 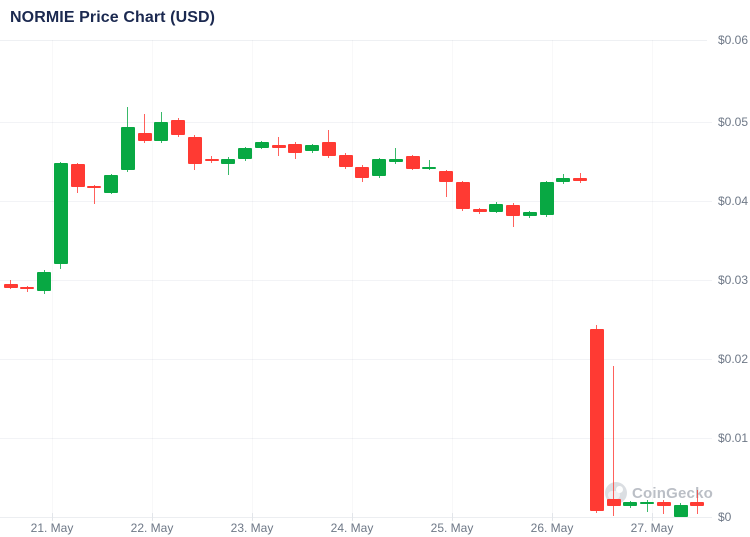 I want to click on y-axis-tick-label: $0, so click(x=725, y=517).